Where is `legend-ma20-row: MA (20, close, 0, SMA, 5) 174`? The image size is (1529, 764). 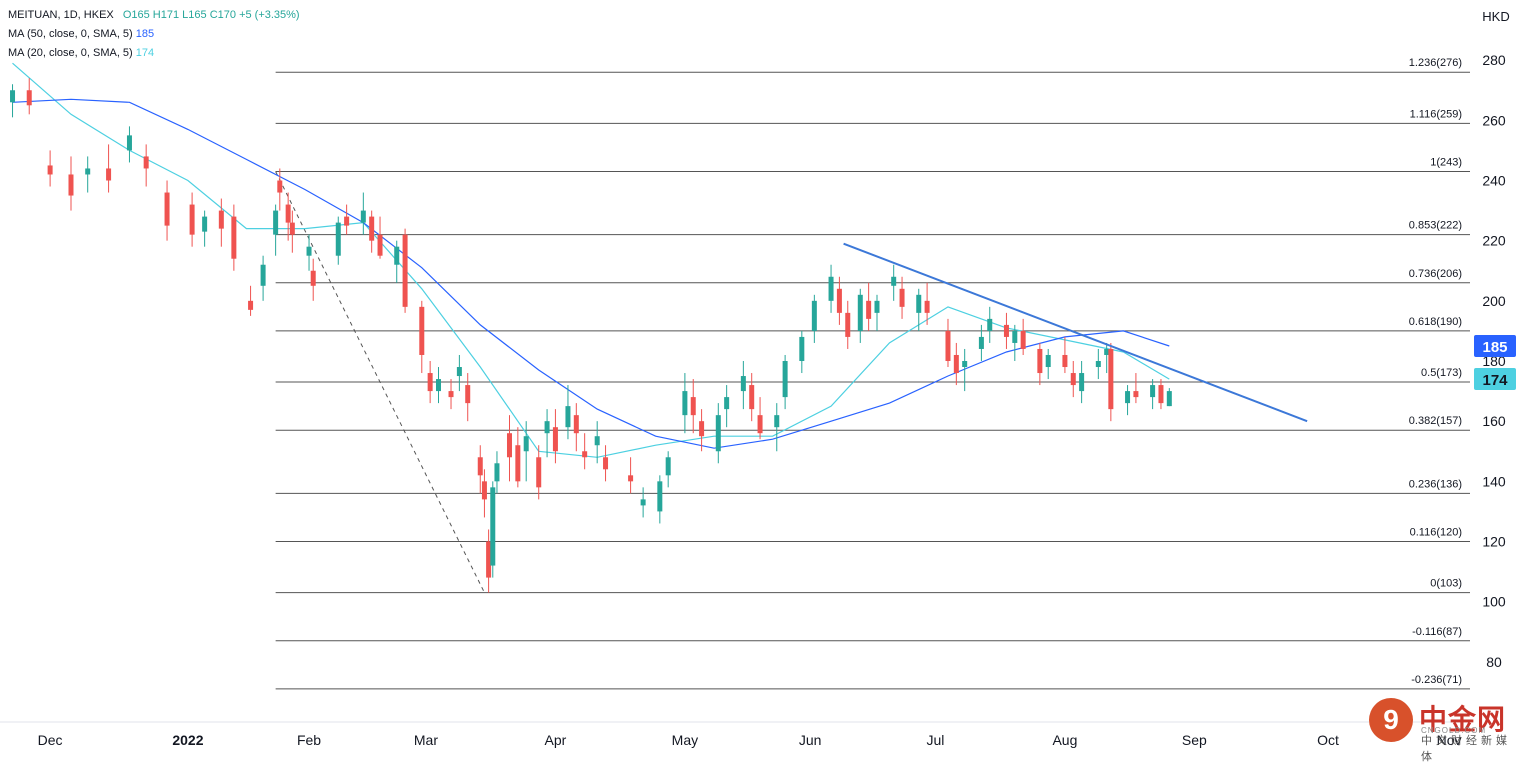
legend-ma20-row: MA (20, close, 0, SMA, 5) 174 is located at coordinates (154, 53).